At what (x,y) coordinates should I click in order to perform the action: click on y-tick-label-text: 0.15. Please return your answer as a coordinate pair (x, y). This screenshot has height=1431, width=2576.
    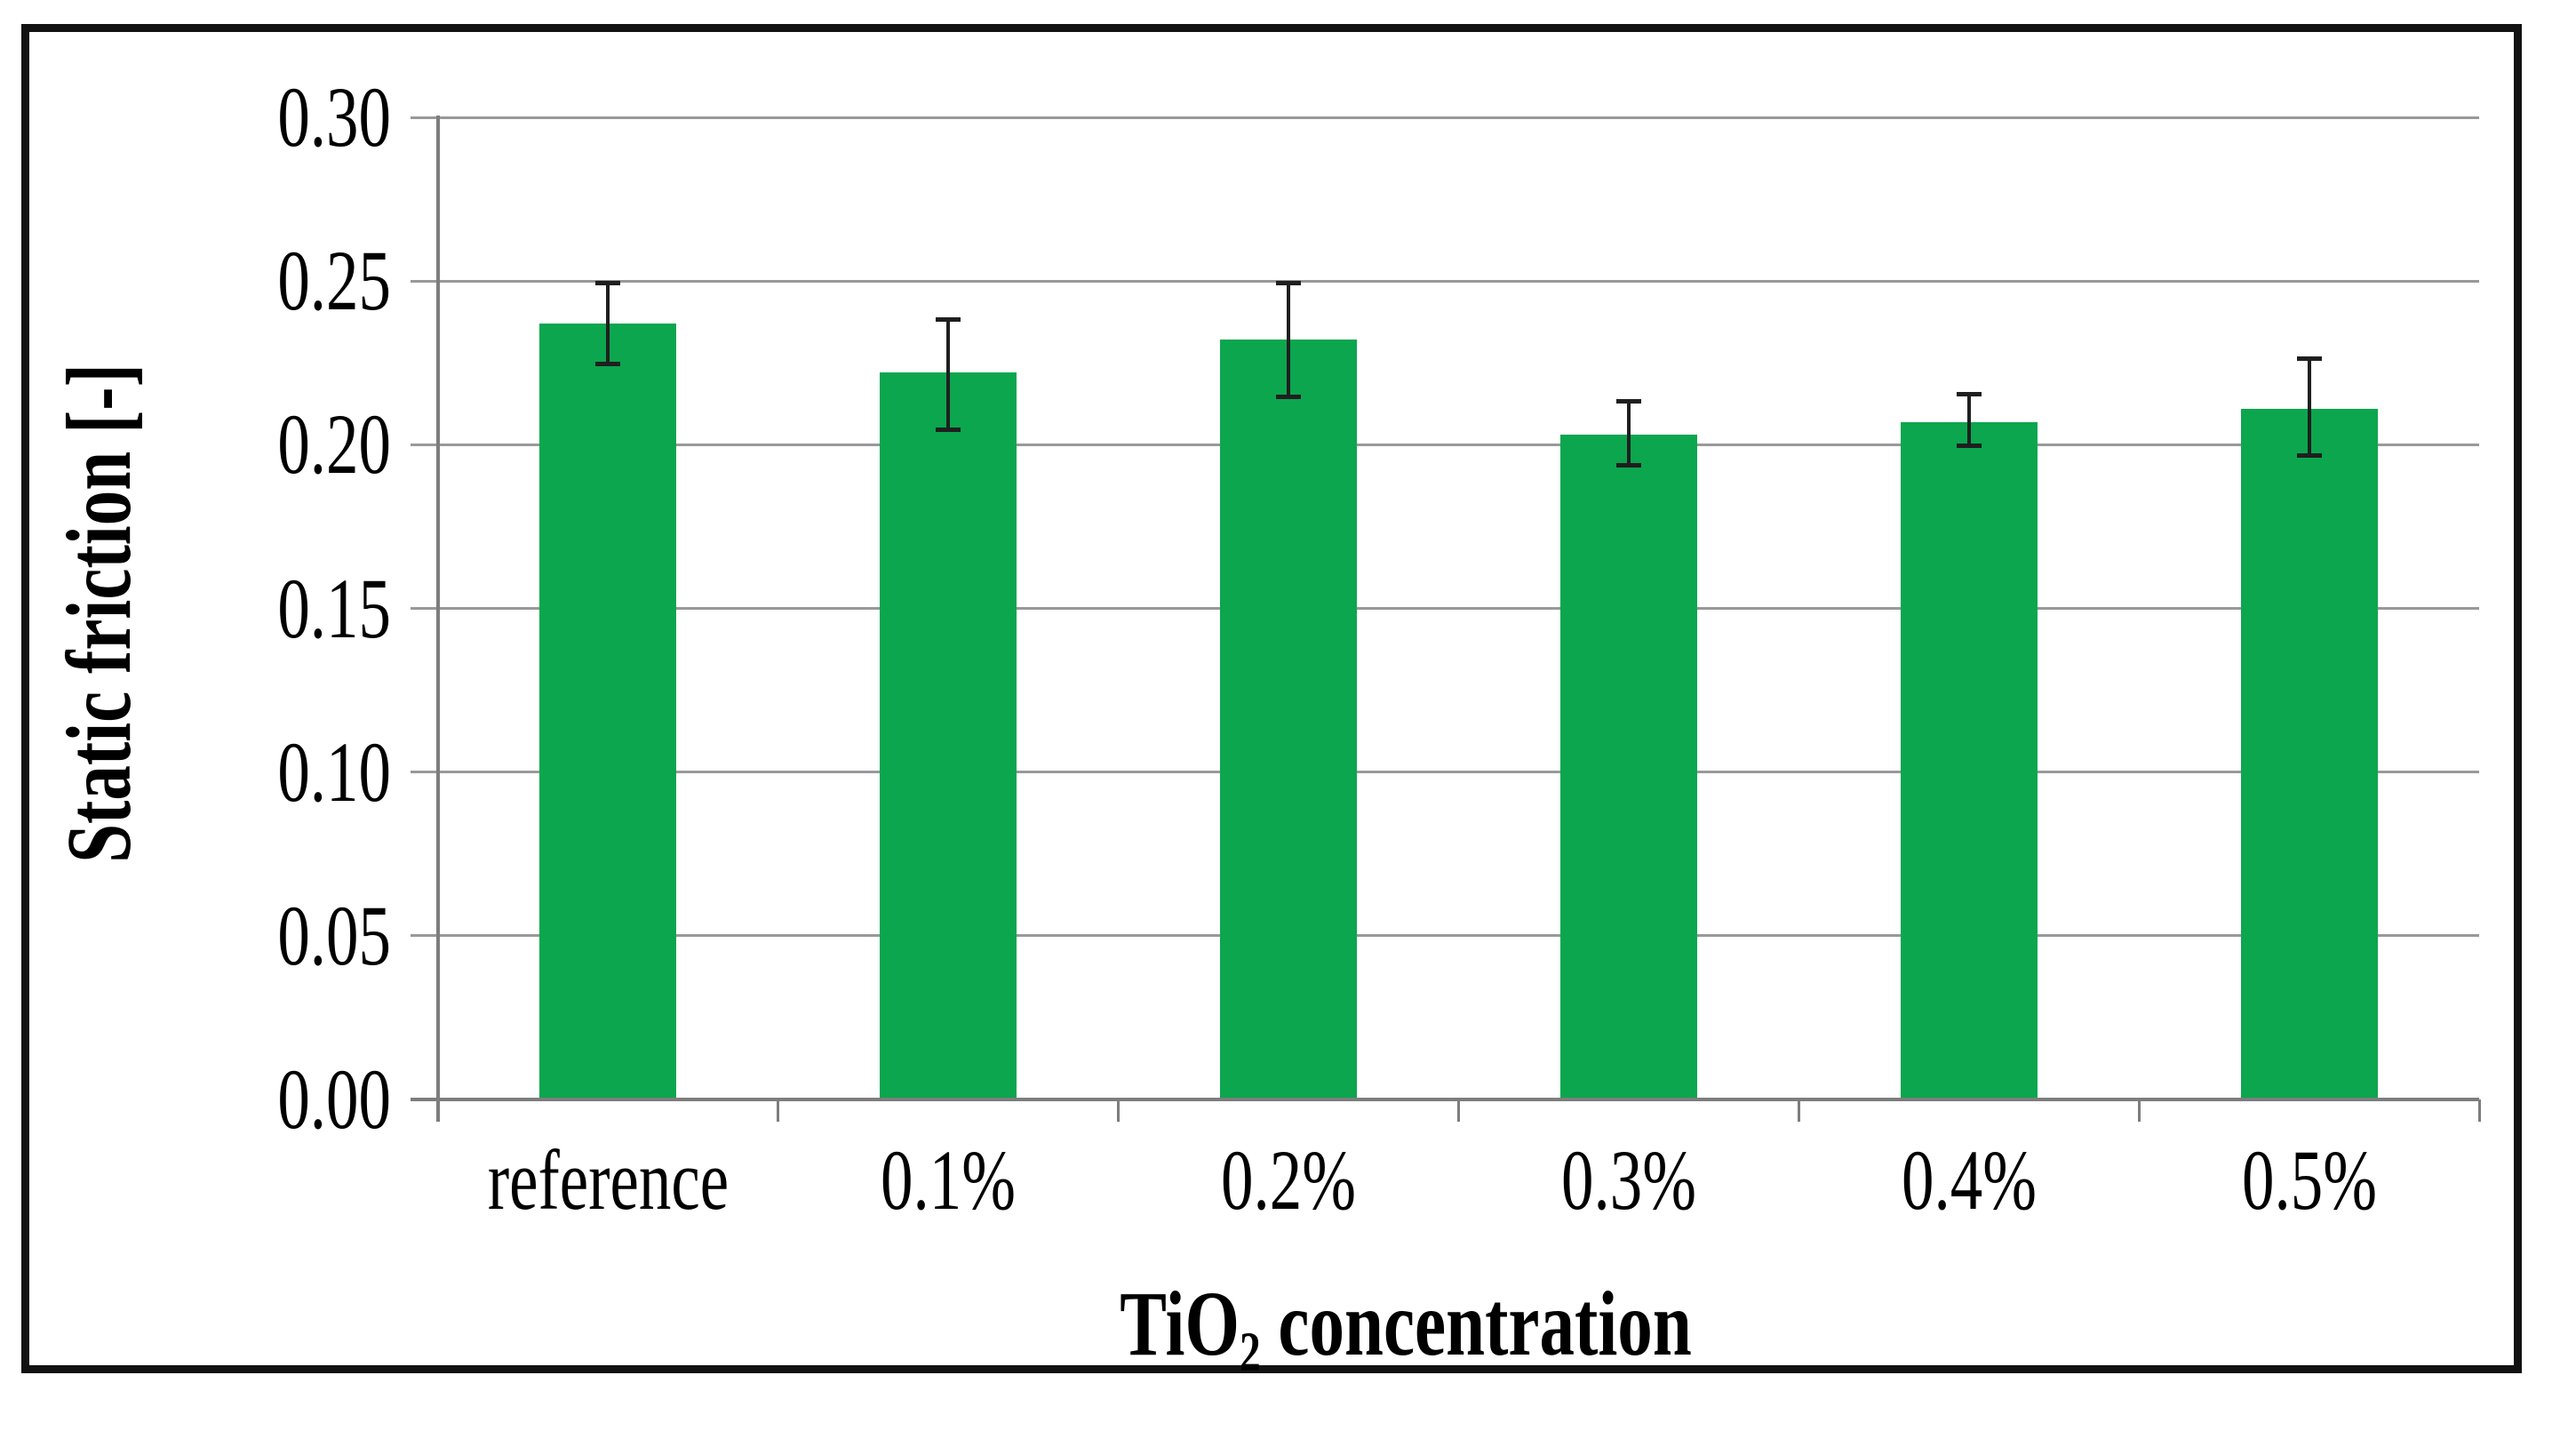
    Looking at the image, I should click on (334, 608).